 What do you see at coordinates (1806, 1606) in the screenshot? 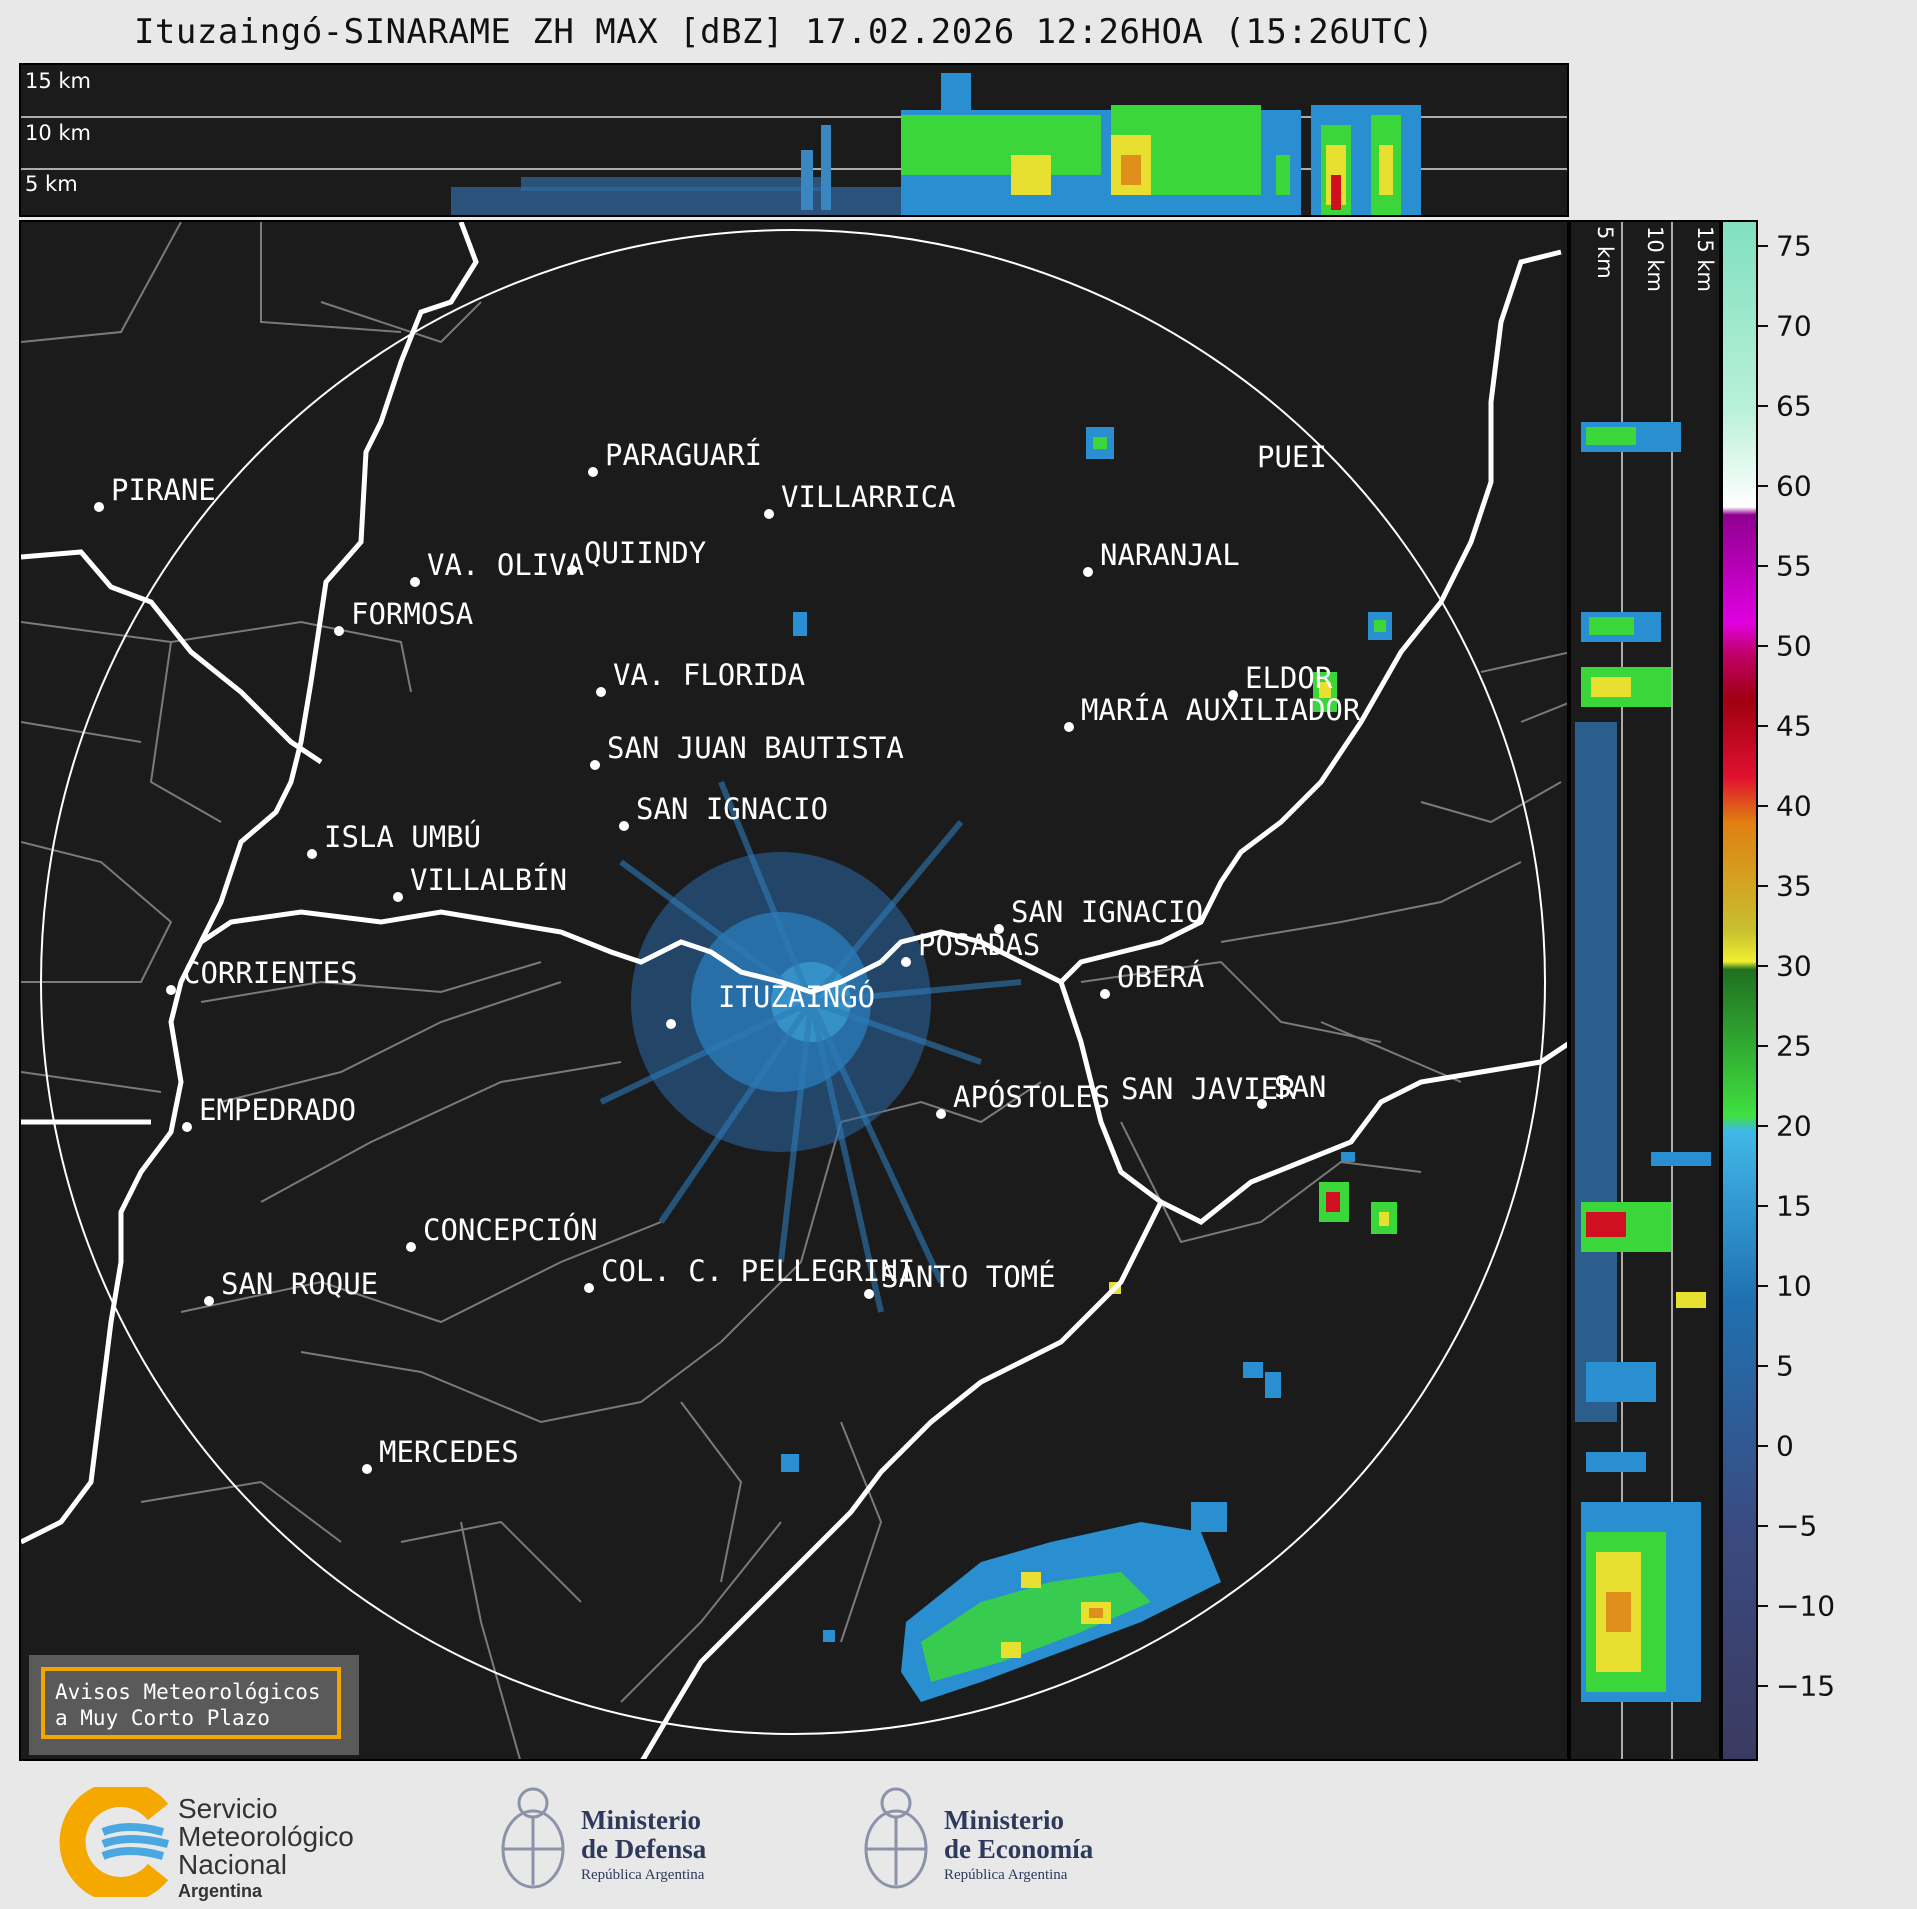
I see `colorbar-tick-minus10: −10` at bounding box center [1806, 1606].